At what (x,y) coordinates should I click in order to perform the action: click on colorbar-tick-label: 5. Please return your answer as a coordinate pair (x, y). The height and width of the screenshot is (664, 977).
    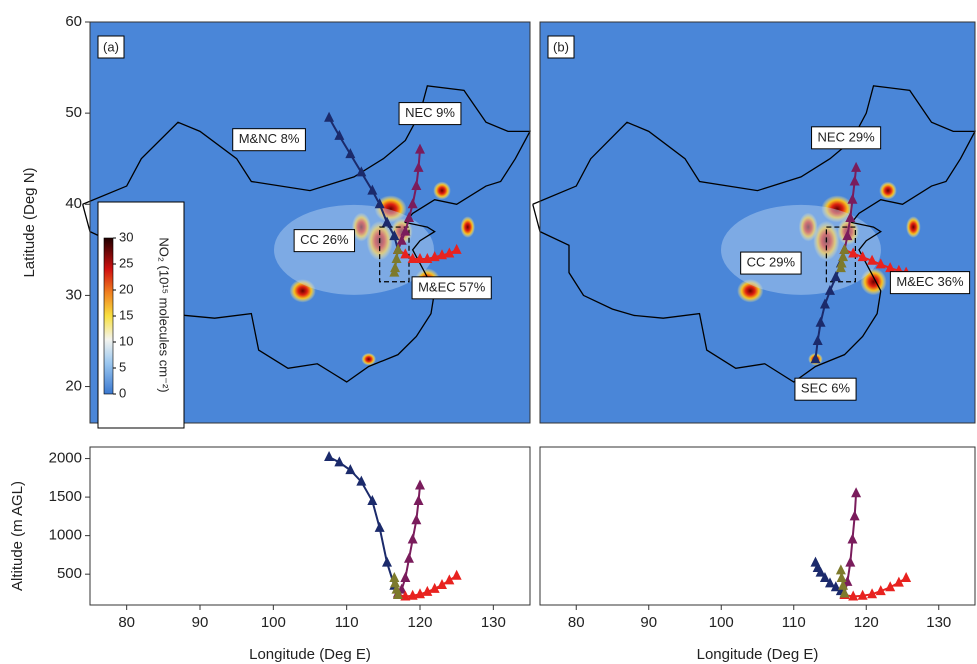
    Looking at the image, I should click on (122, 366).